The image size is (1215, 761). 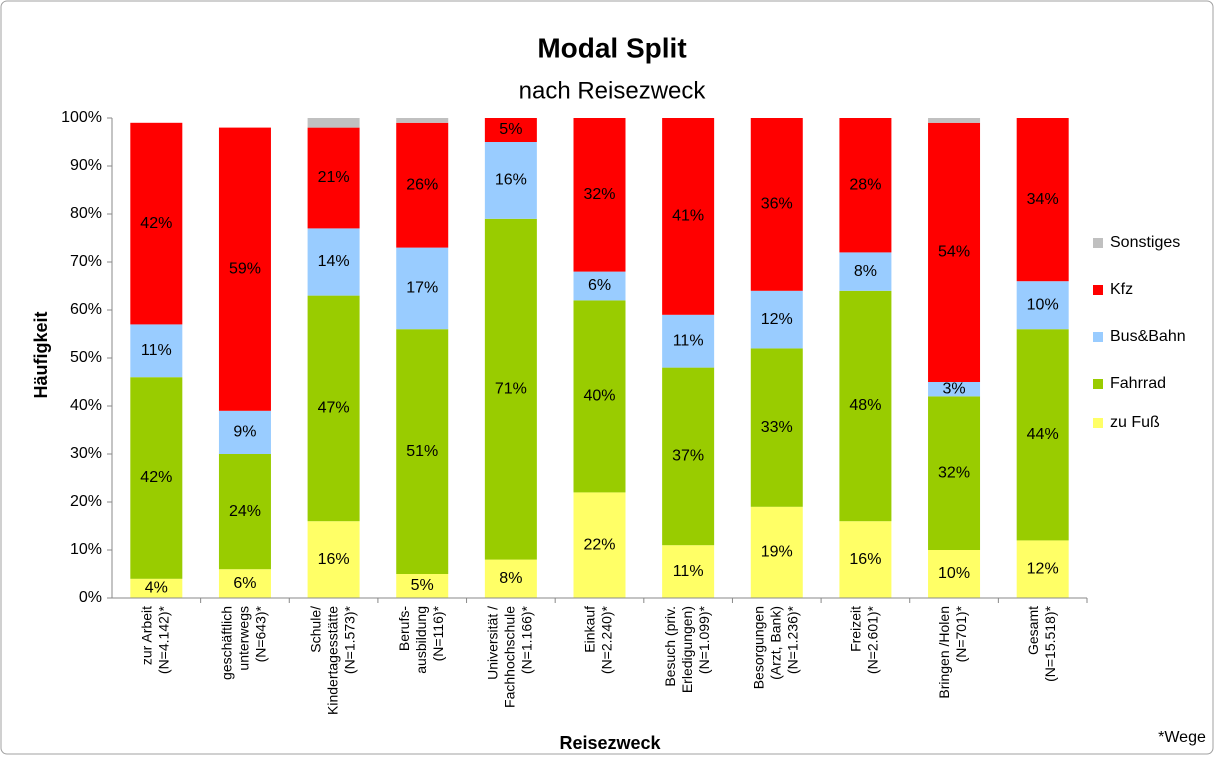 I want to click on x-tick-label: Einkauf, so click(x=590, y=629).